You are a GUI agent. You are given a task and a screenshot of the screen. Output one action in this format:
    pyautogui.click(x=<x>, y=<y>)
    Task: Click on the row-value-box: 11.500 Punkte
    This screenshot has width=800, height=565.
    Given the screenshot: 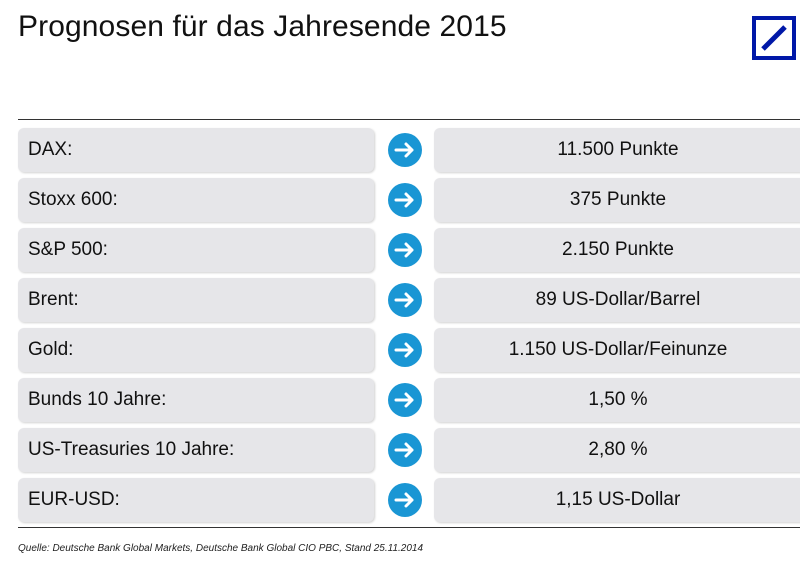 What is the action you would take?
    pyautogui.click(x=617, y=150)
    